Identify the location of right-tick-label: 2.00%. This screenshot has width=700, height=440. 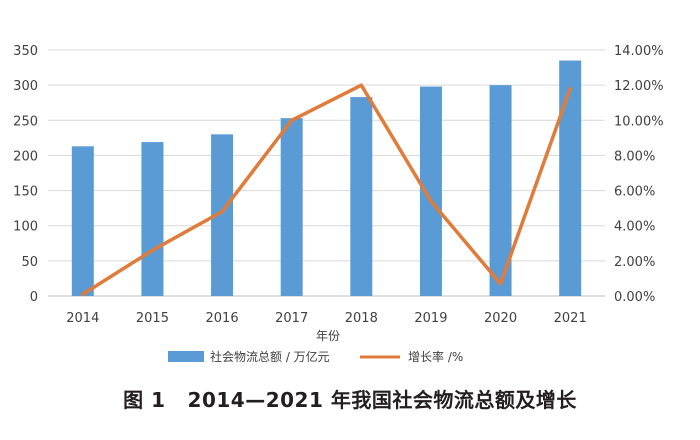
(634, 262).